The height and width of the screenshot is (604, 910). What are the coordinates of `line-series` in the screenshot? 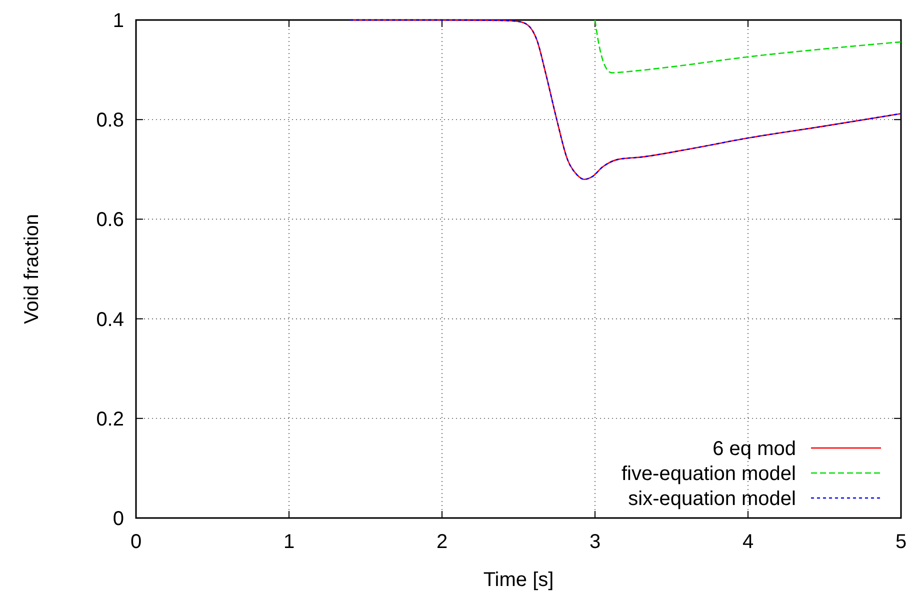 It's located at (748, 46).